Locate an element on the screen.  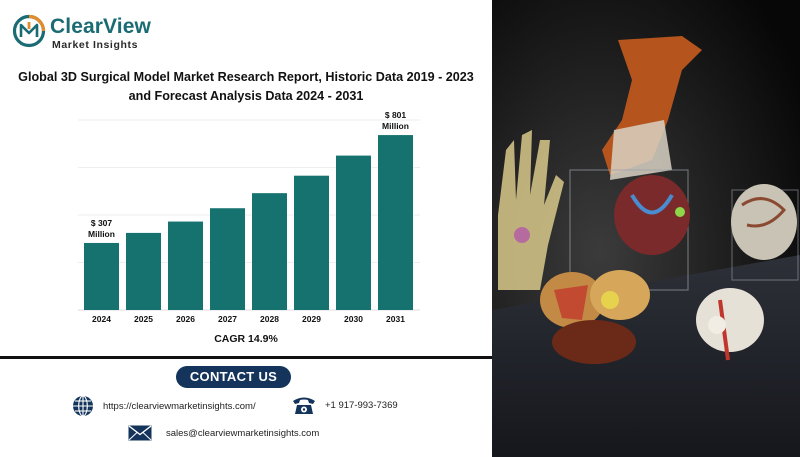
section-divider is located at coordinates (246, 357).